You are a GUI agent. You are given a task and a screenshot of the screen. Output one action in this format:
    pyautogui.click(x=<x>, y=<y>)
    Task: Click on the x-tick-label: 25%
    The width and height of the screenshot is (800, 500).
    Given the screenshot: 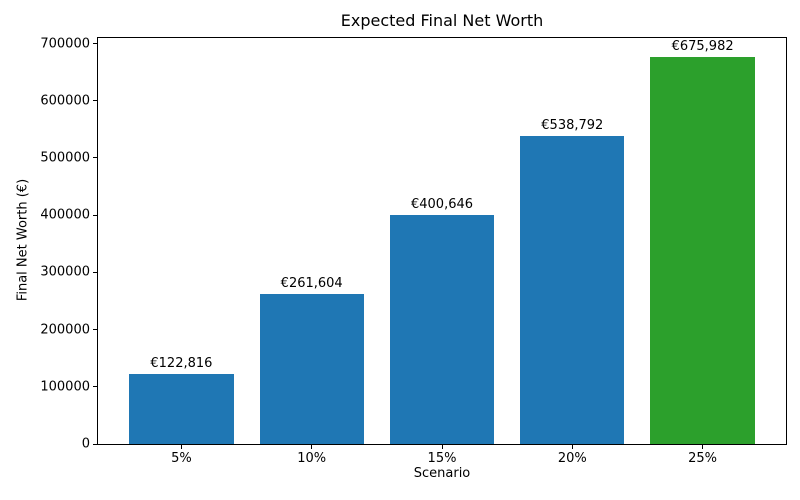 What is the action you would take?
    pyautogui.click(x=703, y=458)
    